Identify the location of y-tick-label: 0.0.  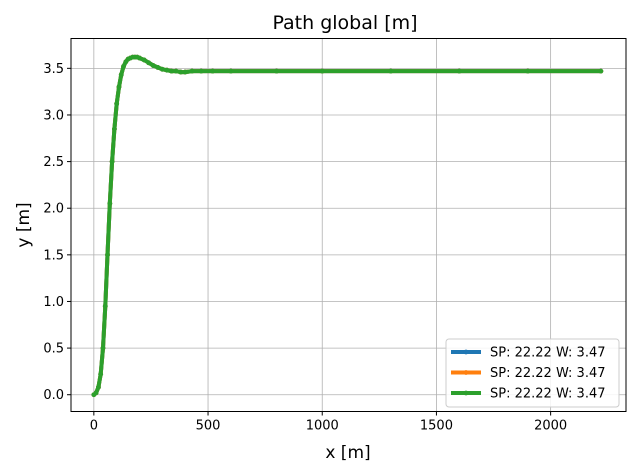
(53, 395).